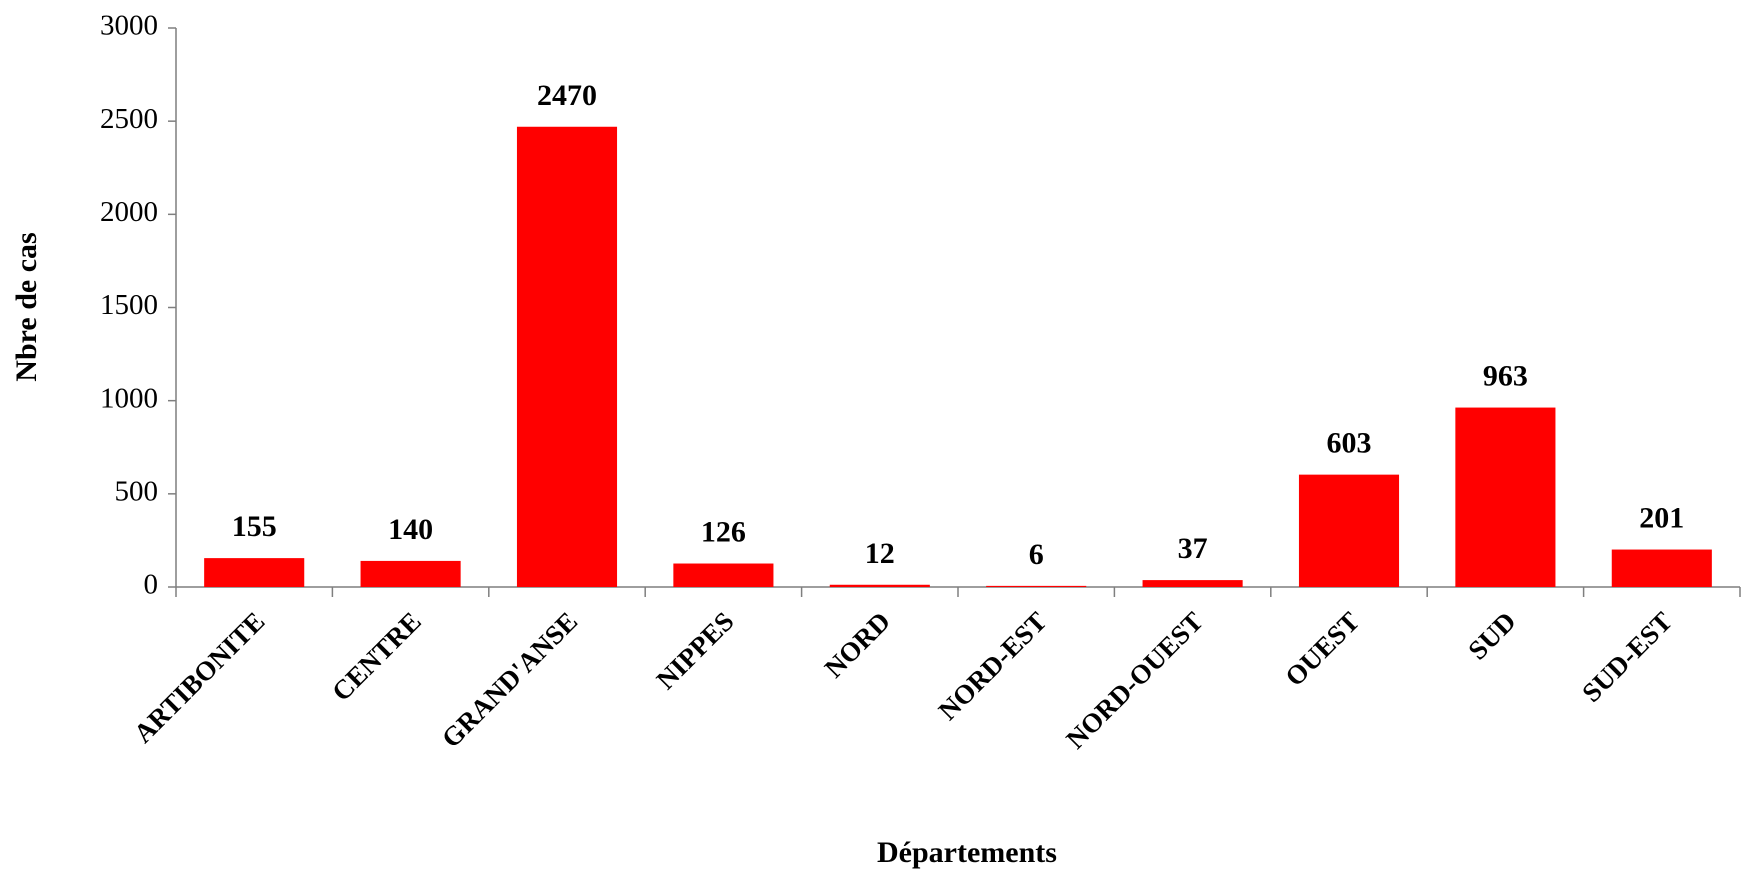 Image resolution: width=1744 pixels, height=883 pixels. I want to click on x-tick-label: CENTRE, so click(376, 656).